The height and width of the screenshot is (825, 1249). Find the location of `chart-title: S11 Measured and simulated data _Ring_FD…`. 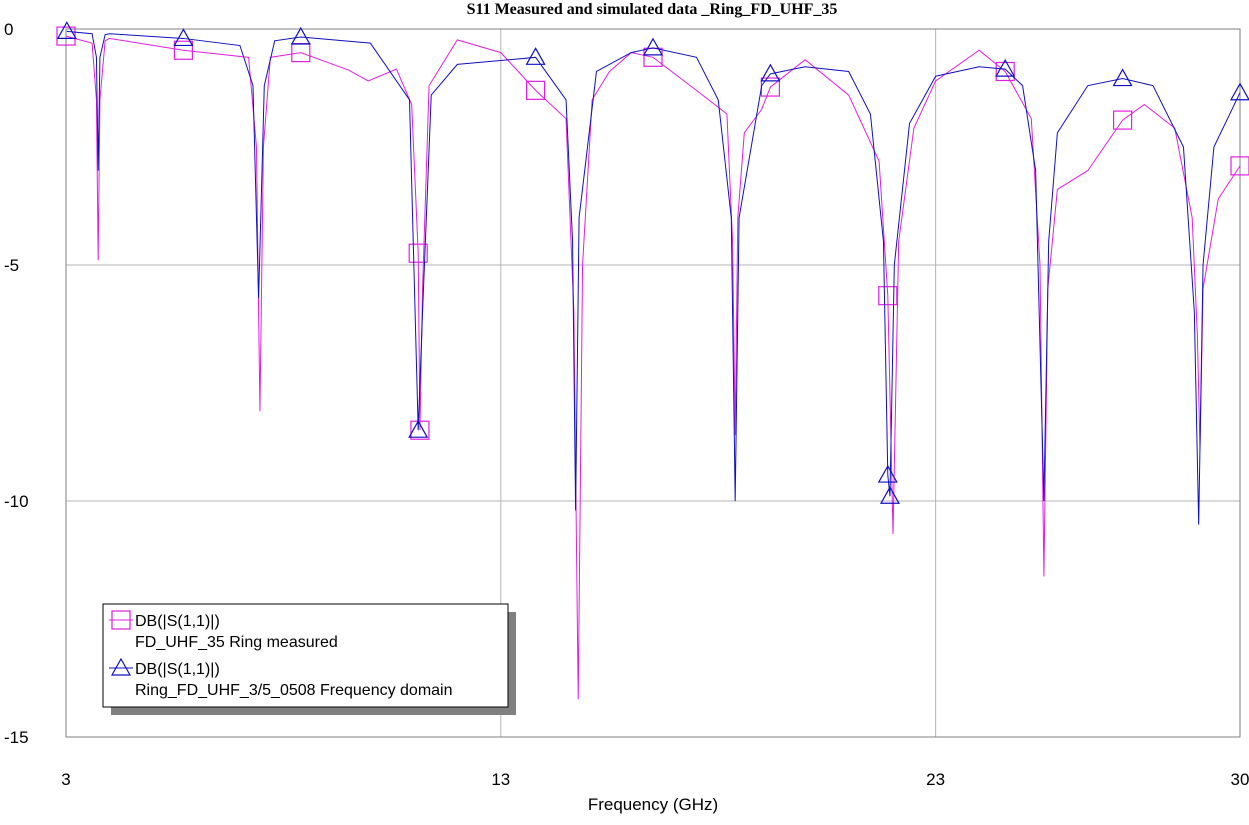

chart-title: S11 Measured and simulated data _Ring_FD… is located at coordinates (652, 9).